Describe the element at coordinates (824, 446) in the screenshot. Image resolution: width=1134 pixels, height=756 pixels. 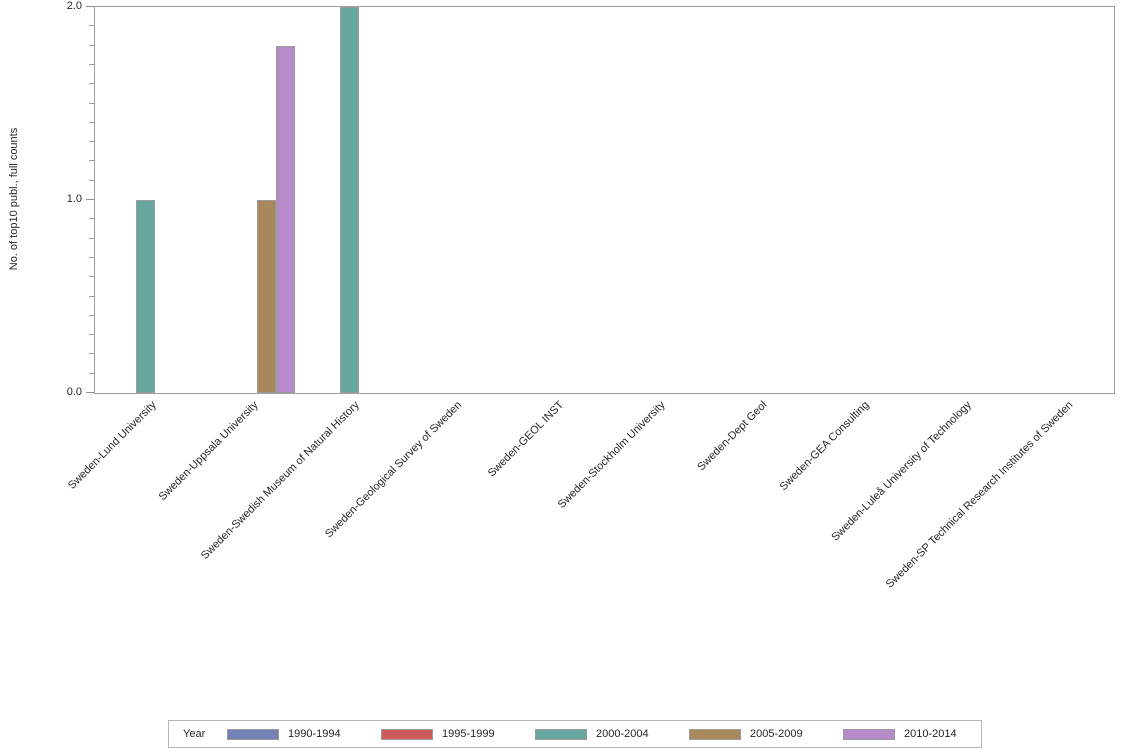
I see `x-axis-label: Sweden-GEA Consulting` at that location.